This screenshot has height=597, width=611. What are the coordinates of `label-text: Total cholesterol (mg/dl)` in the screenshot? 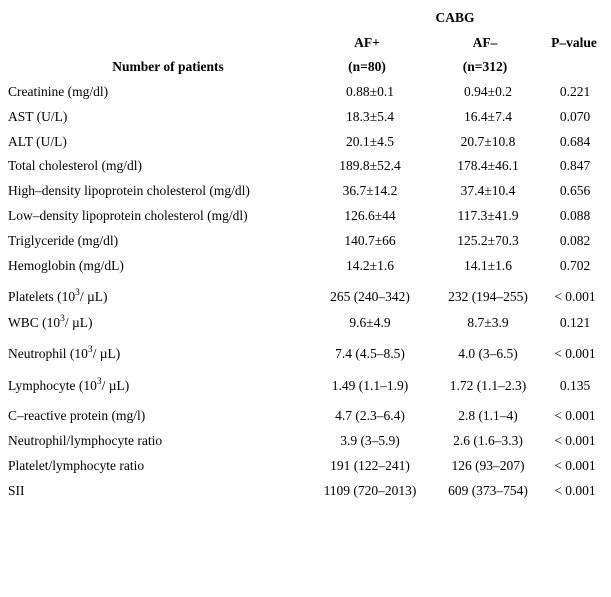 It's located at (75, 165).